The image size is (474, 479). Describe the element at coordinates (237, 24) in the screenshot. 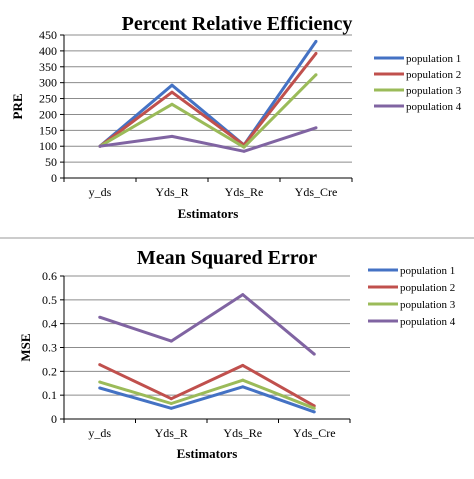

I see `chart-title: Percent Relative Efficiency` at that location.